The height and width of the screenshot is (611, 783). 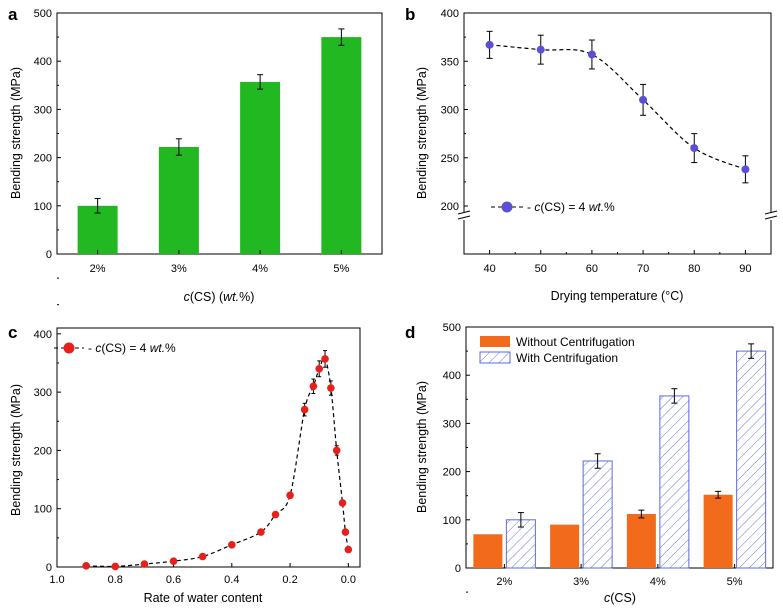 I want to click on panel-b-ytick-label: 250, so click(x=450, y=159).